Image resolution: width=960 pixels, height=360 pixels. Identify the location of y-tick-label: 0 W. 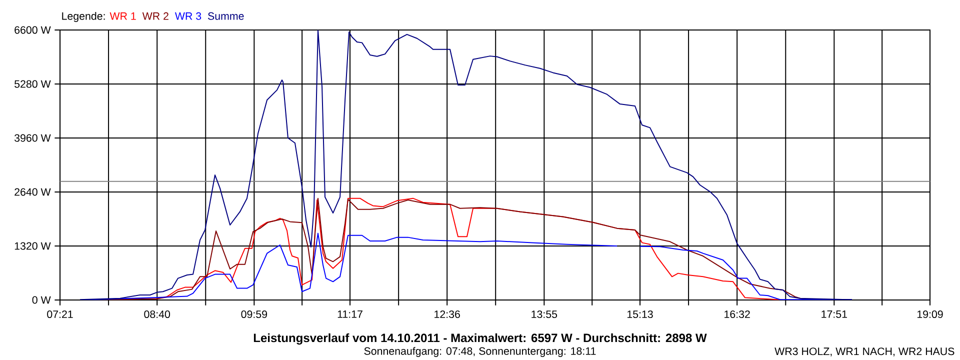
(41, 300).